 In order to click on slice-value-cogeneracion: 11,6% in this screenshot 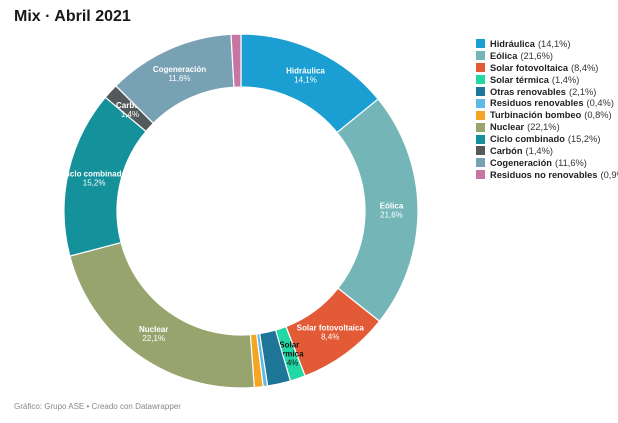, I will do `click(179, 78)`.